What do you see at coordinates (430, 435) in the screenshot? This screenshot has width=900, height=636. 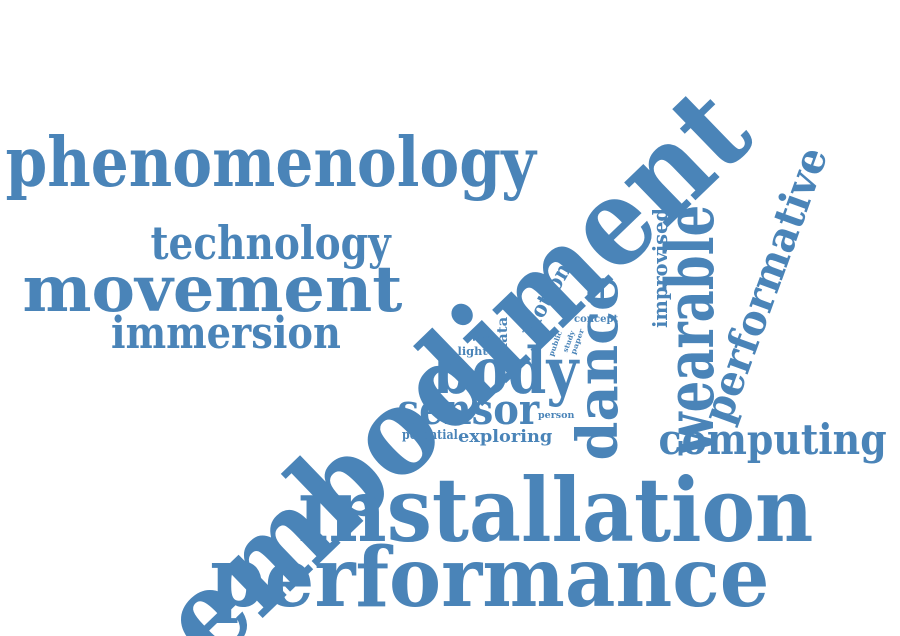 I see `word-potential: potential` at bounding box center [430, 435].